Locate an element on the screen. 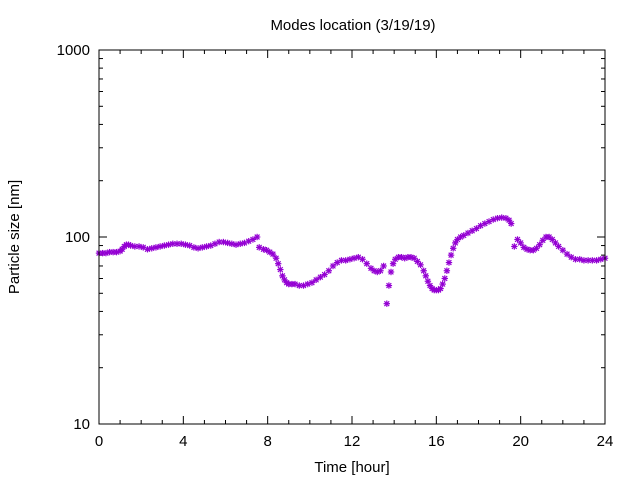 The width and height of the screenshot is (640, 480). x-tick-label: 24 is located at coordinates (605, 441).